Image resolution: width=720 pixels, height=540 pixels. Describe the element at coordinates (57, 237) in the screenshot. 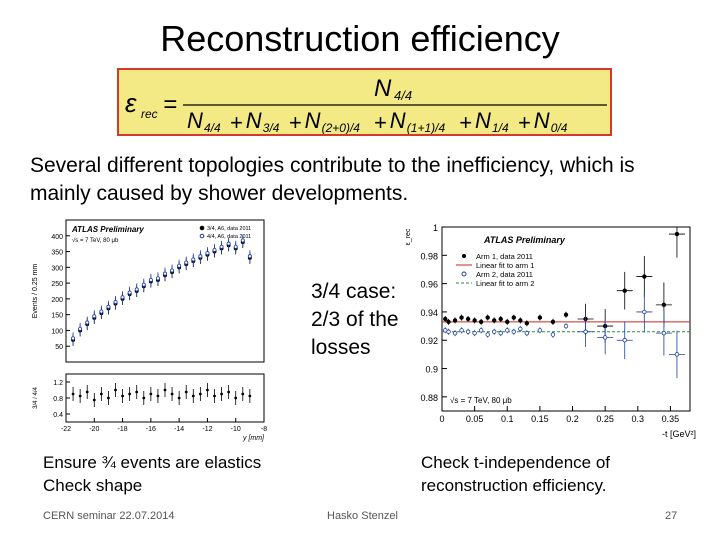

I see `y-tick-label: 400` at that location.